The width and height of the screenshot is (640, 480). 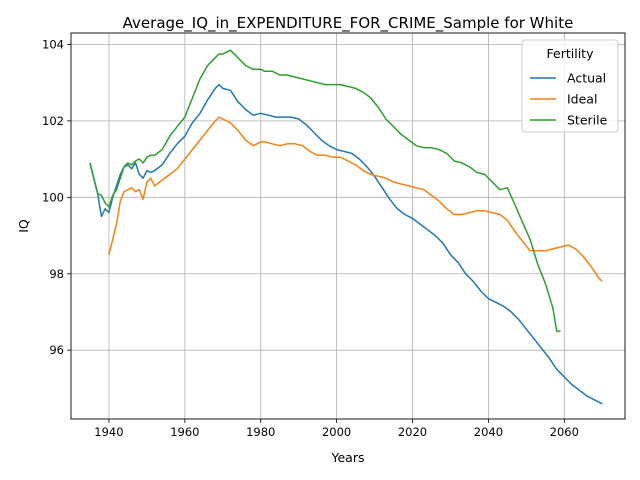 I want to click on legend-label-ideal: Ideal, so click(x=582, y=99).